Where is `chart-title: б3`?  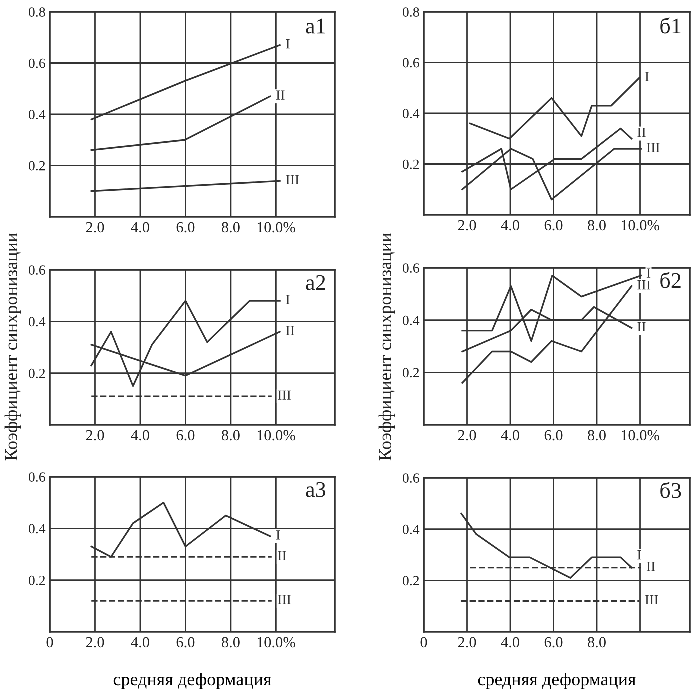
chart-title: б3 is located at coordinates (671, 490).